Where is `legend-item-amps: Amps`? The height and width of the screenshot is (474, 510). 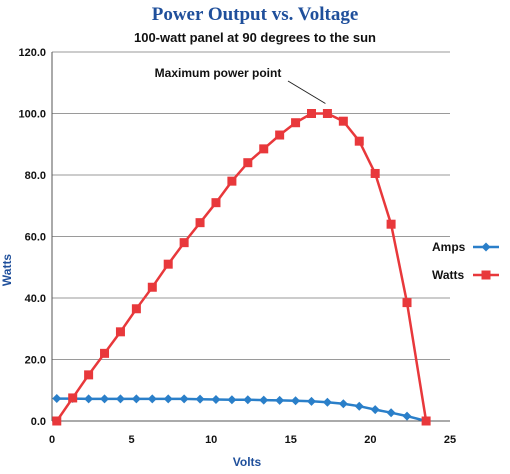
legend-item-amps: Amps is located at coordinates (465, 247).